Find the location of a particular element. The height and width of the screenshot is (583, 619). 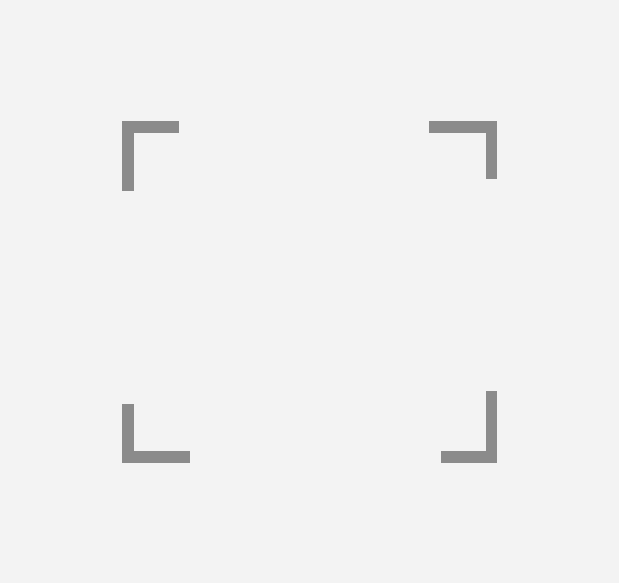

top-right-corner-vertical is located at coordinates (491, 150).